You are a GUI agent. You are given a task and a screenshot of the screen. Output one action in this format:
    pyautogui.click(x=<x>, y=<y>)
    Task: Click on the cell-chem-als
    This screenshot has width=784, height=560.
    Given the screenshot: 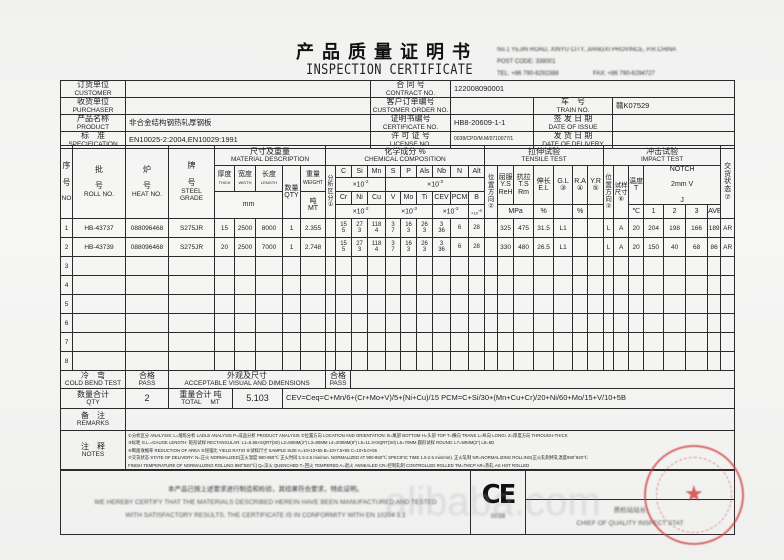 What is the action you would take?
    pyautogui.click(x=425, y=342)
    